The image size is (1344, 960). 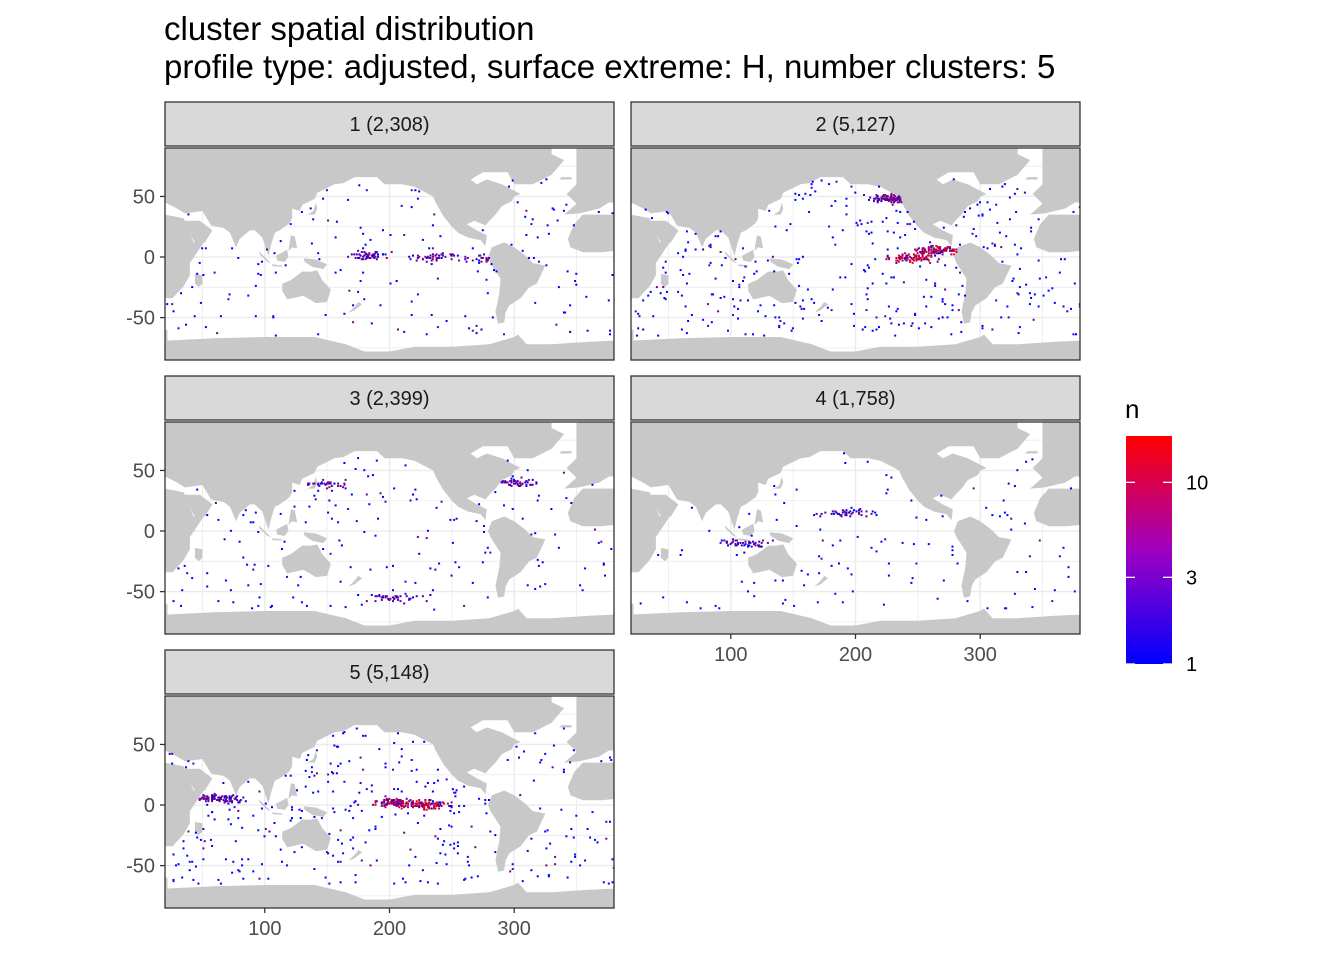 I want to click on facet-panel-4: 4 (1,758)100 200 300, so click(x=855, y=520).